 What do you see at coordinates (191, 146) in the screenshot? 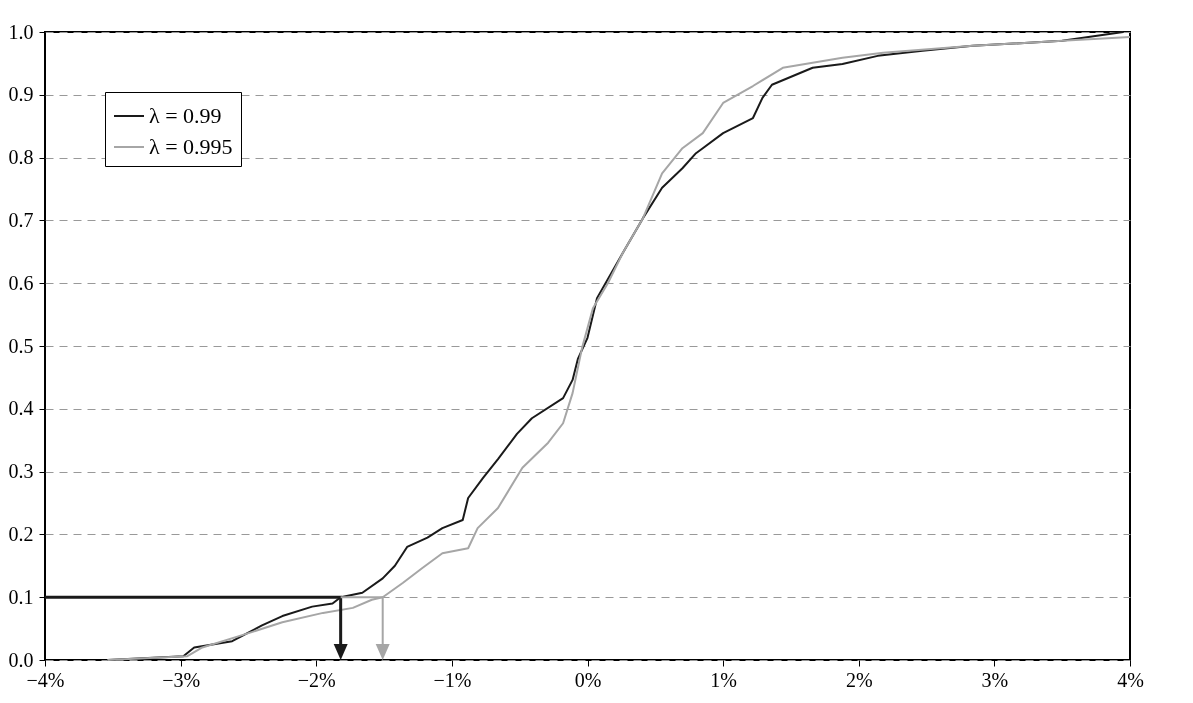
I see `legend-label: λ = 0.995` at bounding box center [191, 146].